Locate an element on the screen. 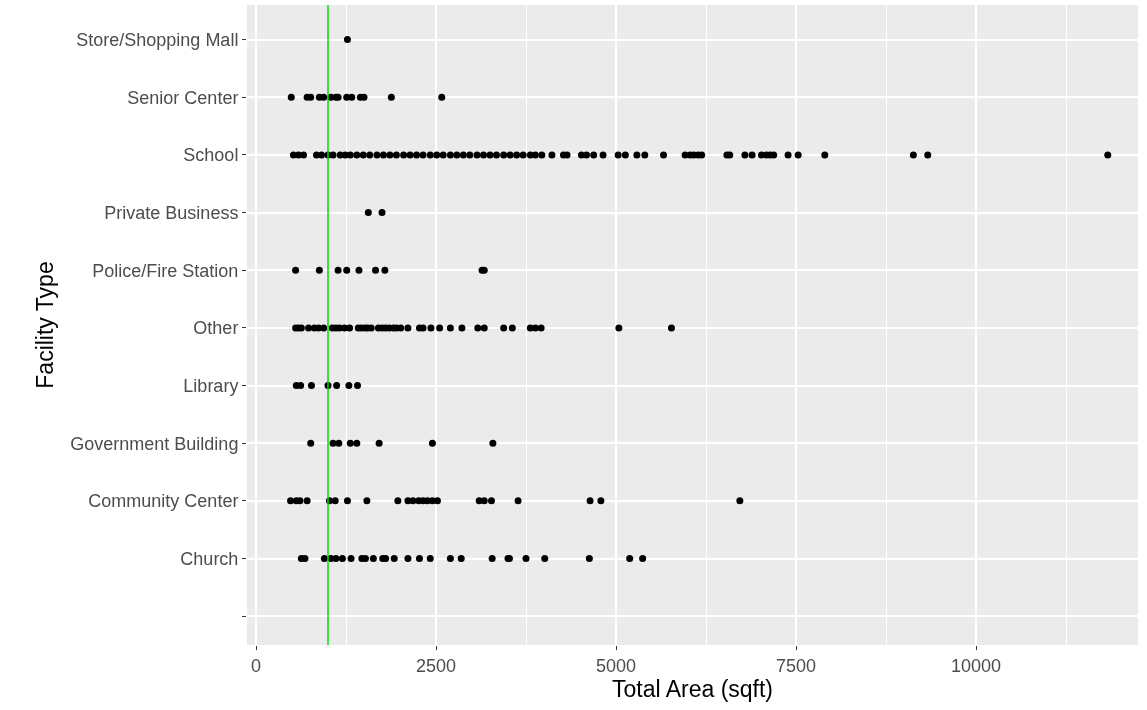 This screenshot has height=710, width=1147. y-tick-label: Senior Center is located at coordinates (183, 97).